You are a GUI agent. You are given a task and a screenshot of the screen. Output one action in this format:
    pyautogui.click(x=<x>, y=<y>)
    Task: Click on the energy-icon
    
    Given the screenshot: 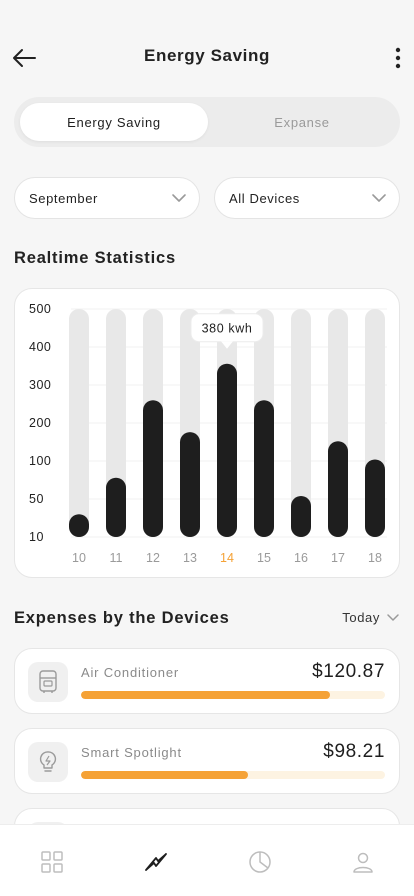 What is the action you would take?
    pyautogui.click(x=156, y=862)
    